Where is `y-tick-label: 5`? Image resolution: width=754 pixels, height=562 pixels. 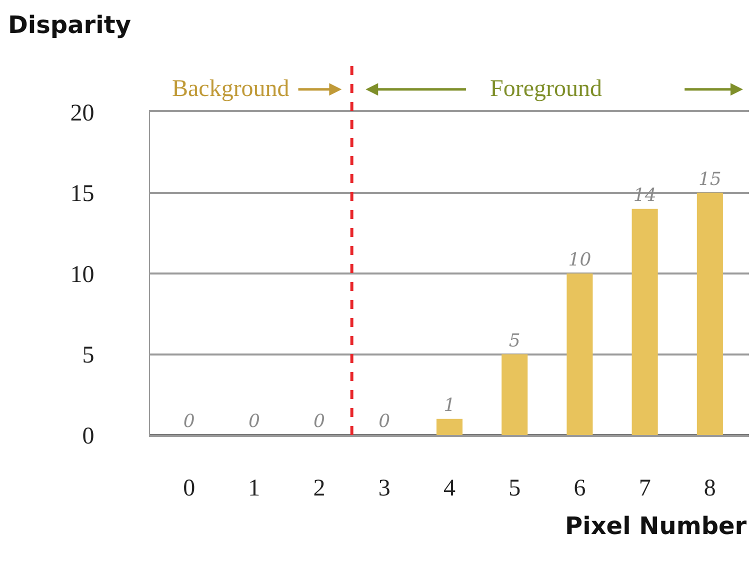
y-tick-label: 5 is located at coordinates (88, 355).